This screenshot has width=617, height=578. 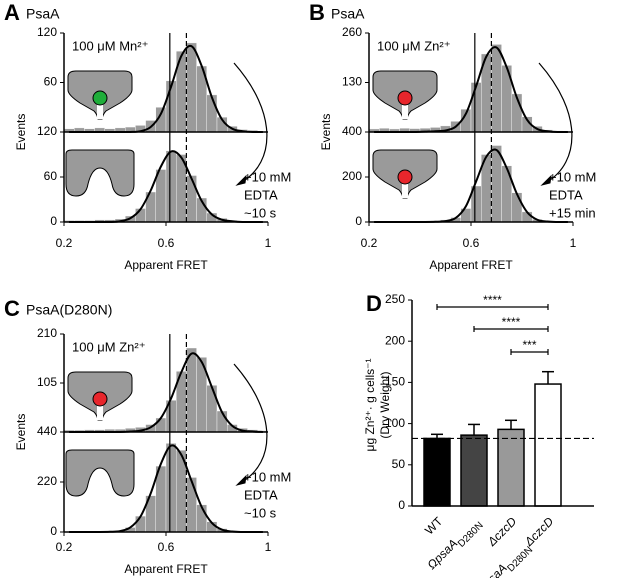 I want to click on y-tick-label: 400, so click(x=352, y=131).